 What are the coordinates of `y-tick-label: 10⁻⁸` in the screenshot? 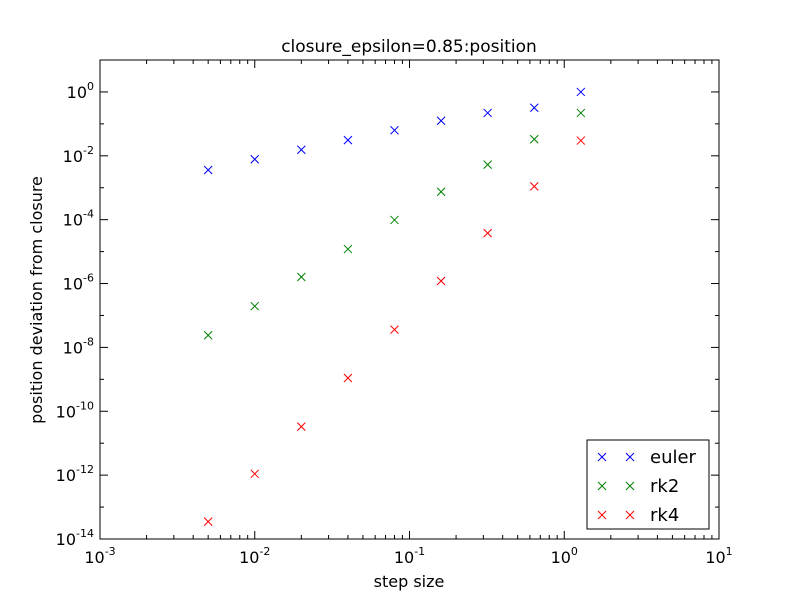 It's located at (78, 346).